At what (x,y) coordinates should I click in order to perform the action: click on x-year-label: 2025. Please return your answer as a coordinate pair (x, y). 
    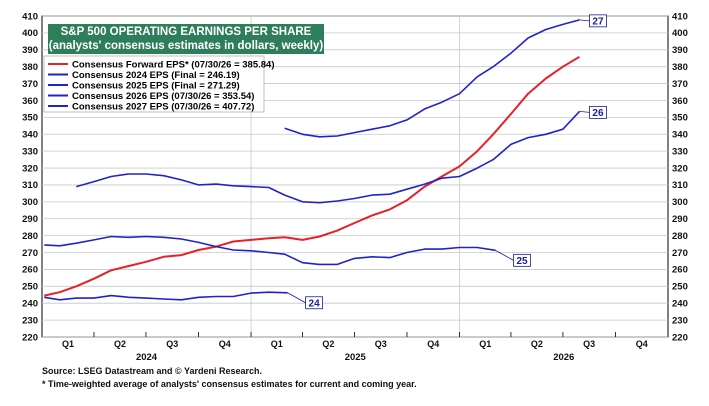
    Looking at the image, I should click on (356, 357).